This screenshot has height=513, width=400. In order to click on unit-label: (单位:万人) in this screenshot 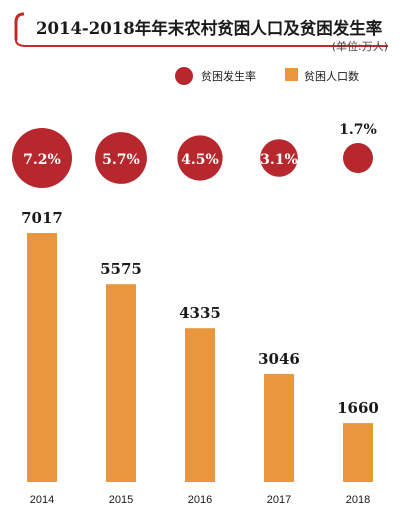, I will do `click(360, 46)`.